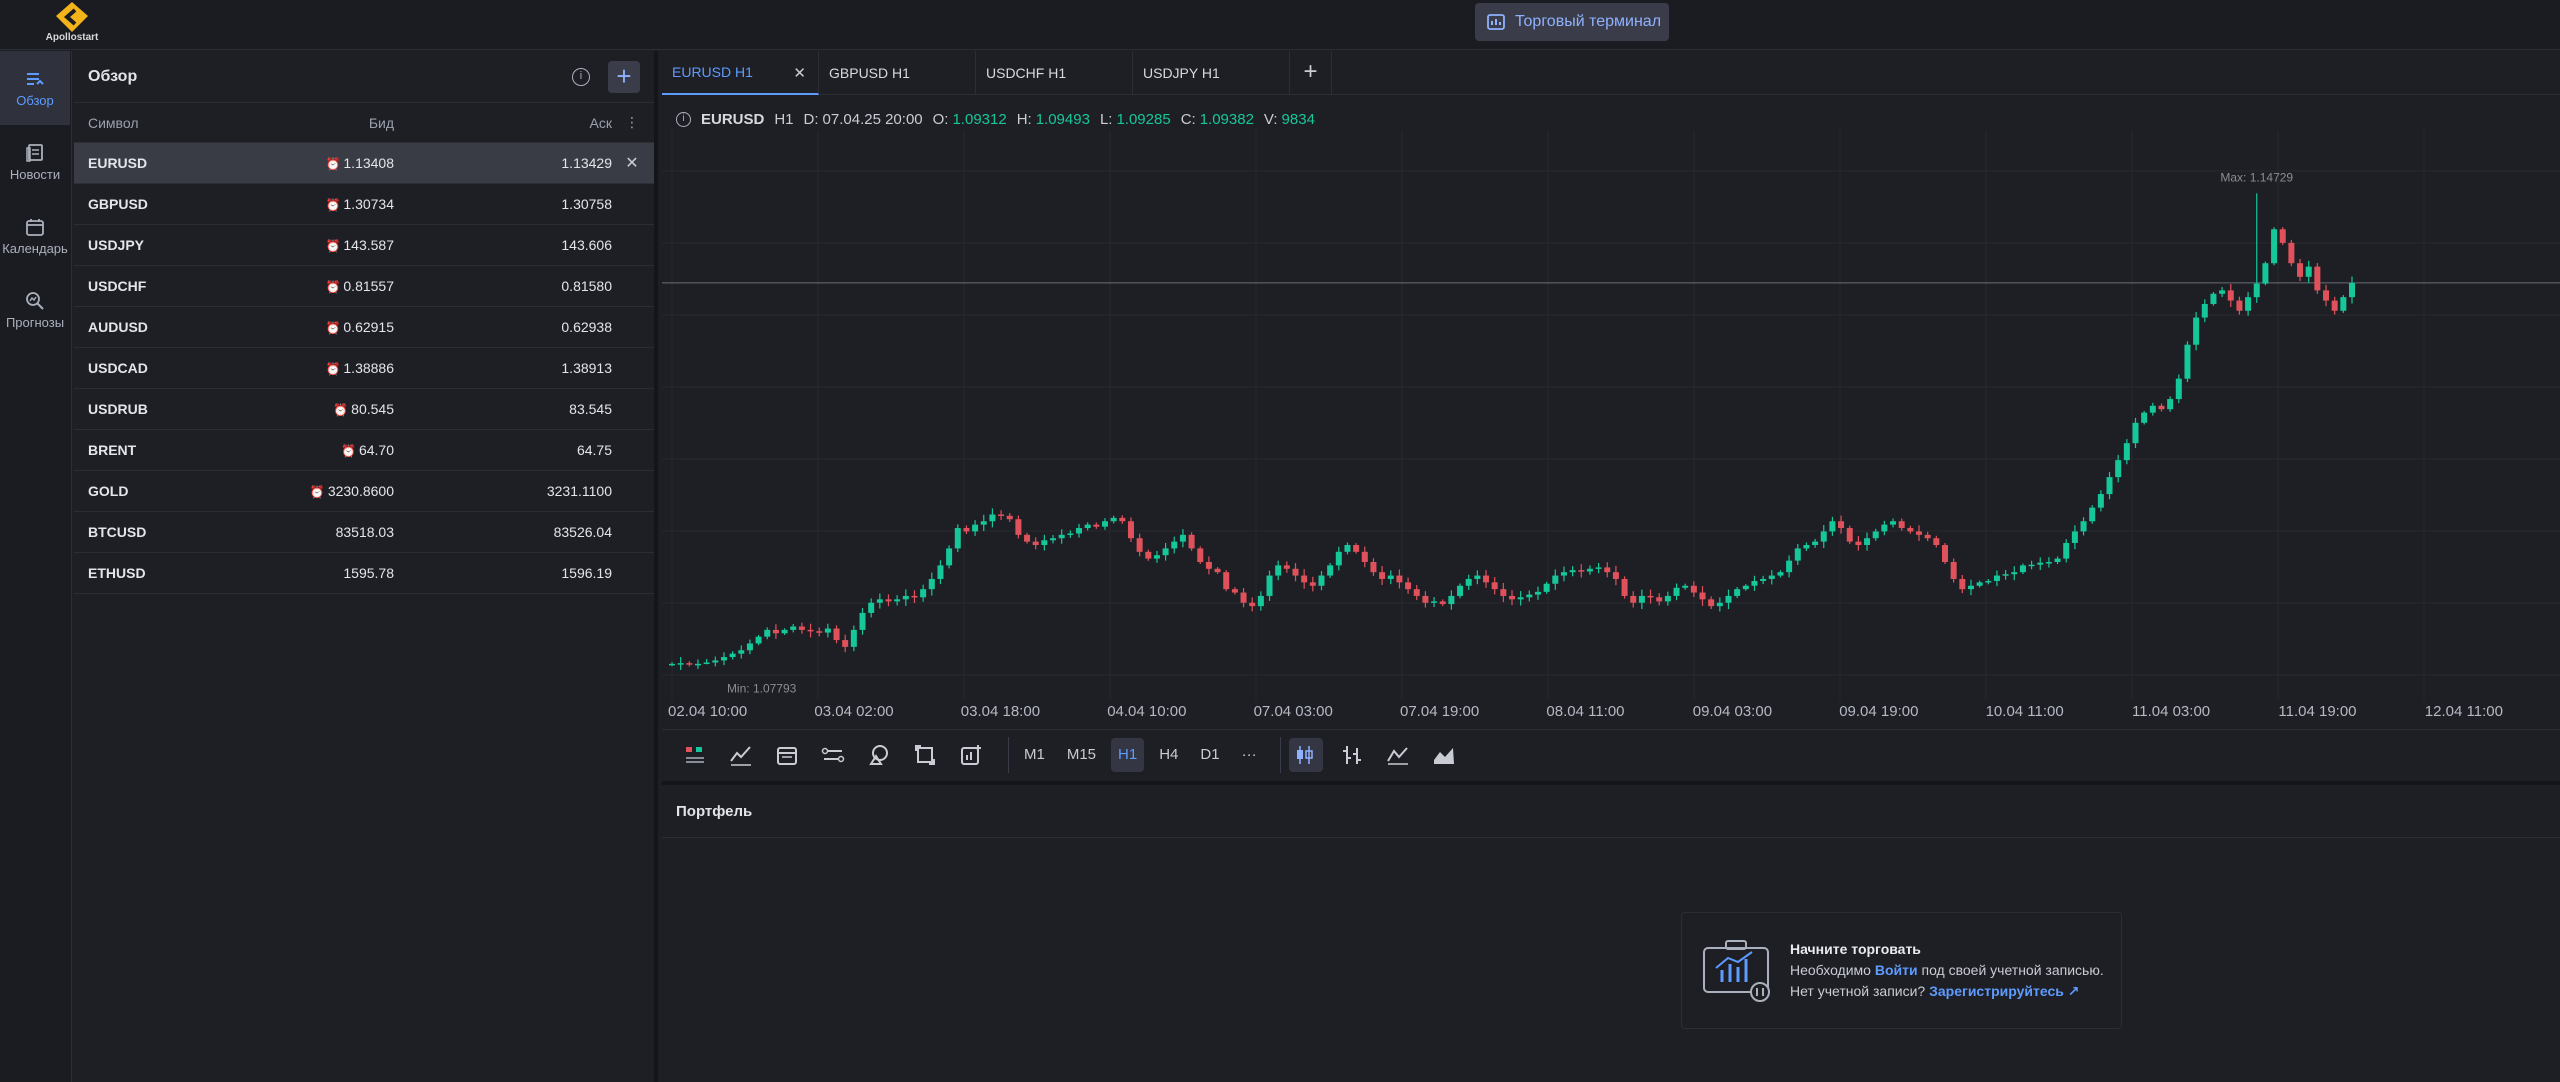 This screenshot has width=2560, height=1082. What do you see at coordinates (117, 573) in the screenshot?
I see `row-symbol: ETHUSD` at bounding box center [117, 573].